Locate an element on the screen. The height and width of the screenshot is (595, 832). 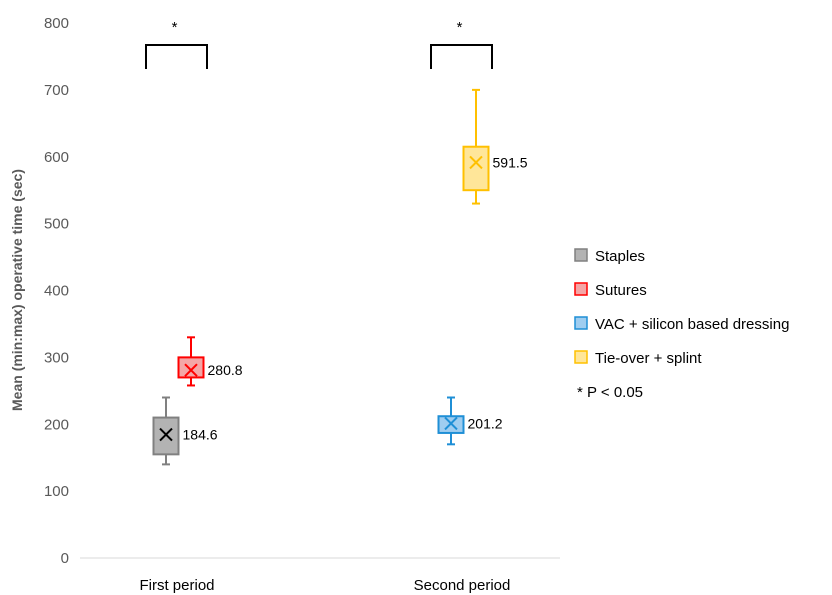
box-sutures: 280.8 is located at coordinates (210, 361).